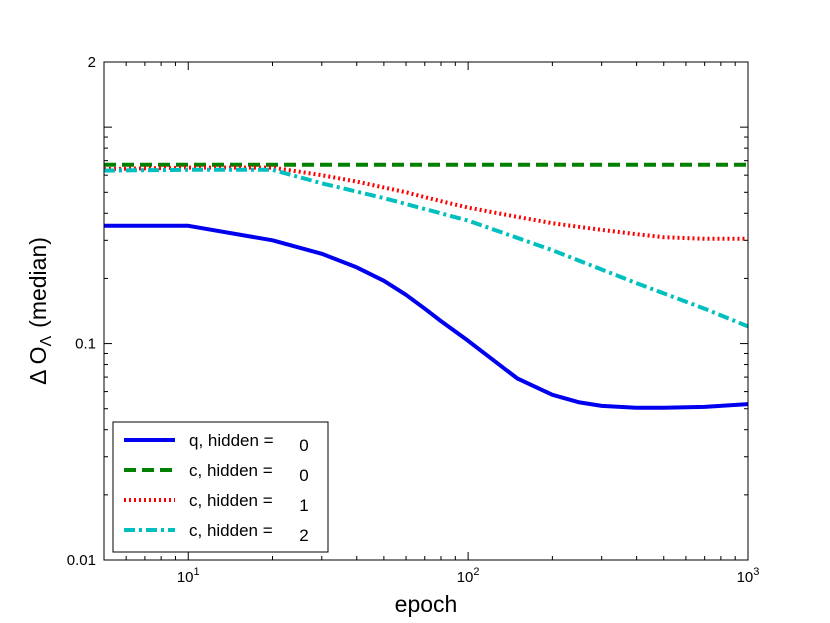 The width and height of the screenshot is (830, 623). I want to click on legend-value-3: 2, so click(303, 535).